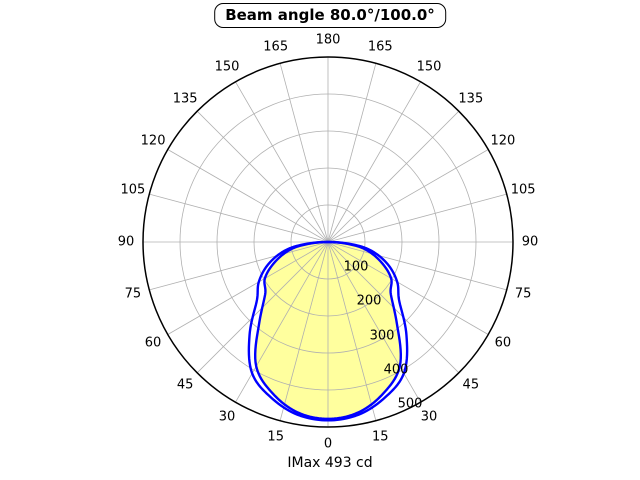  Describe the element at coordinates (328, 444) in the screenshot. I see `angle-tick-label: 0` at that location.